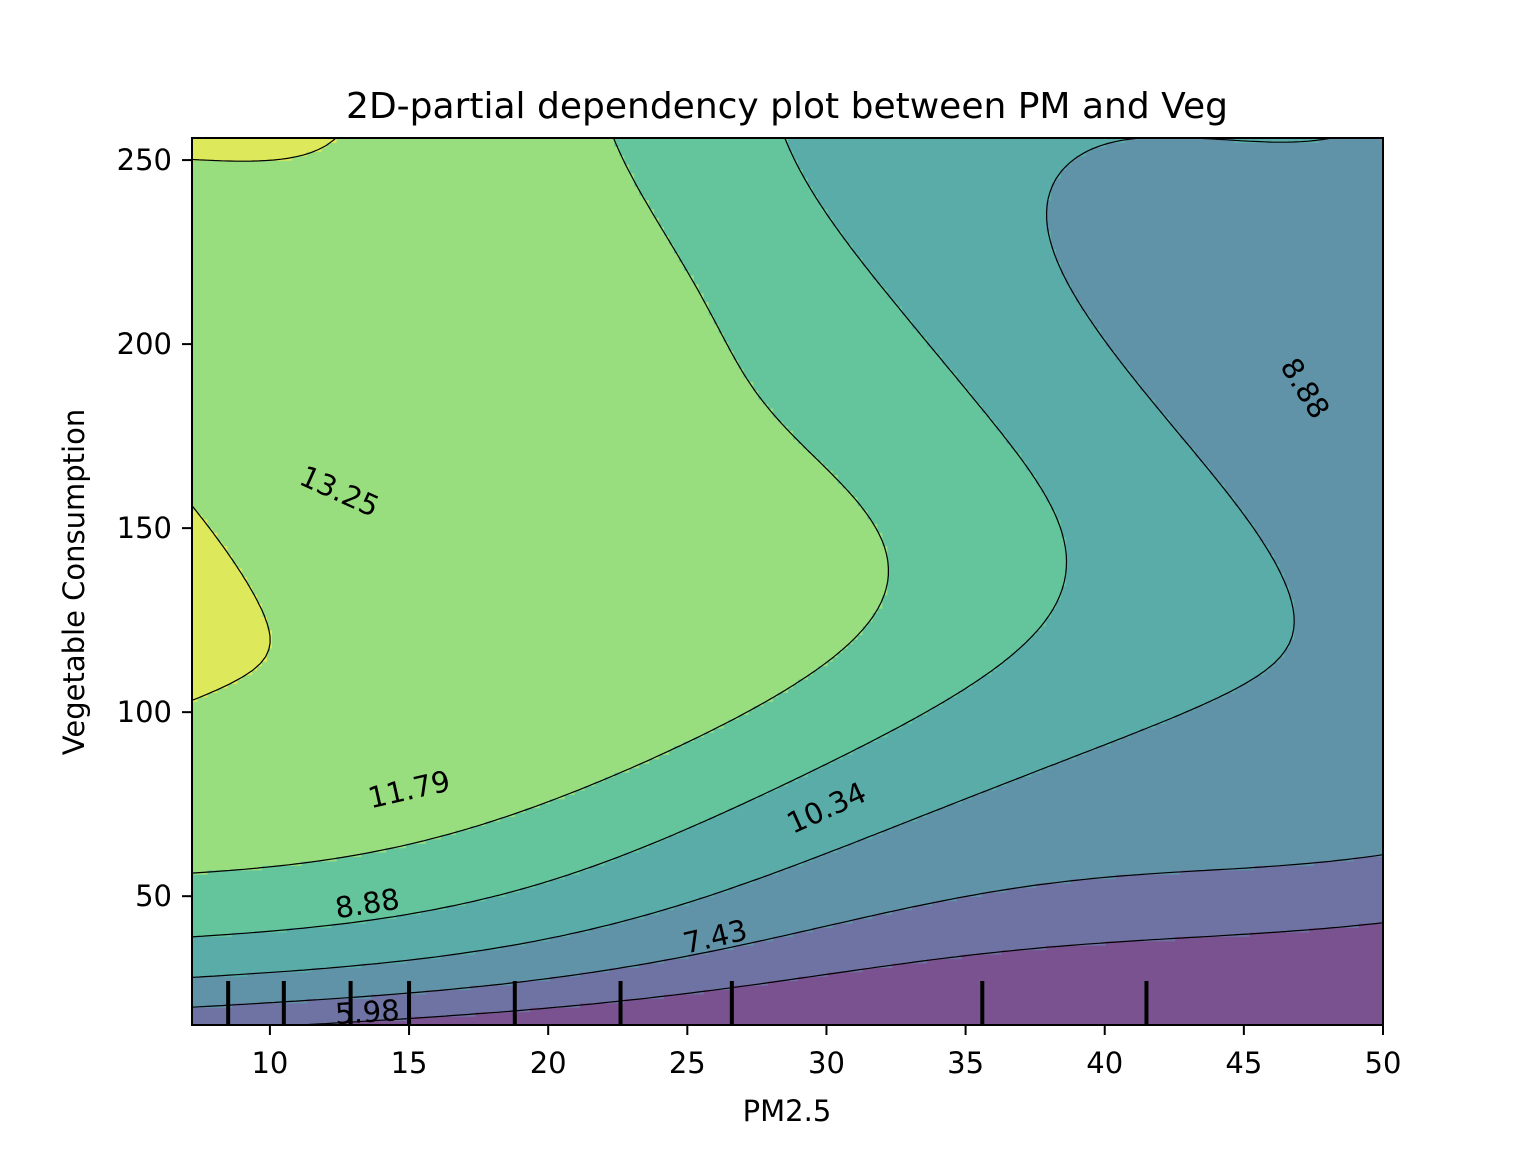 The width and height of the screenshot is (1536, 1152). What do you see at coordinates (74, 582) in the screenshot?
I see `y-axis-label: Vegetable Consumption` at bounding box center [74, 582].